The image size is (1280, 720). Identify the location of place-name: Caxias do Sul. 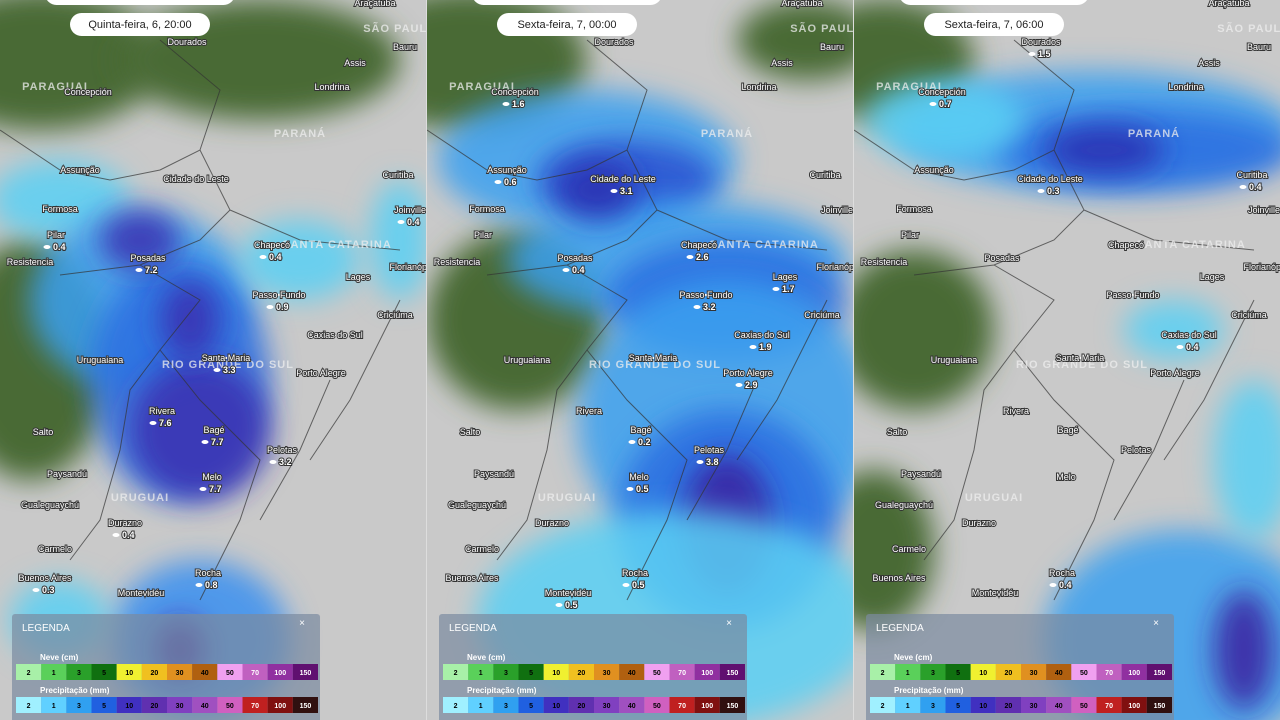
(762, 335).